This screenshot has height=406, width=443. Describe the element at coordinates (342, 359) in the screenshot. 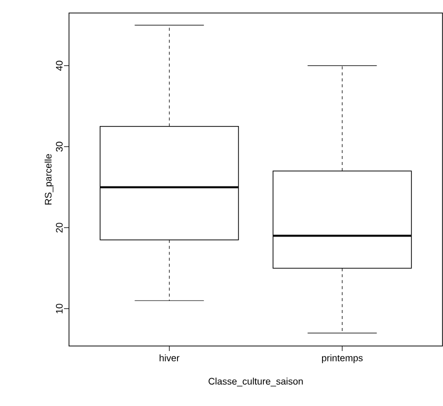

I see `x-tick-label: printemps` at that location.